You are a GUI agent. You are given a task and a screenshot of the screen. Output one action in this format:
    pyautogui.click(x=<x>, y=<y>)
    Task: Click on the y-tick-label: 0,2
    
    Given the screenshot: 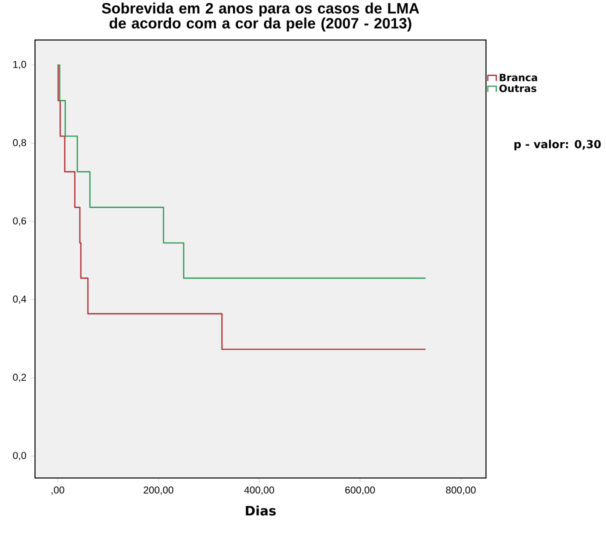 What is the action you would take?
    pyautogui.click(x=19, y=378)
    